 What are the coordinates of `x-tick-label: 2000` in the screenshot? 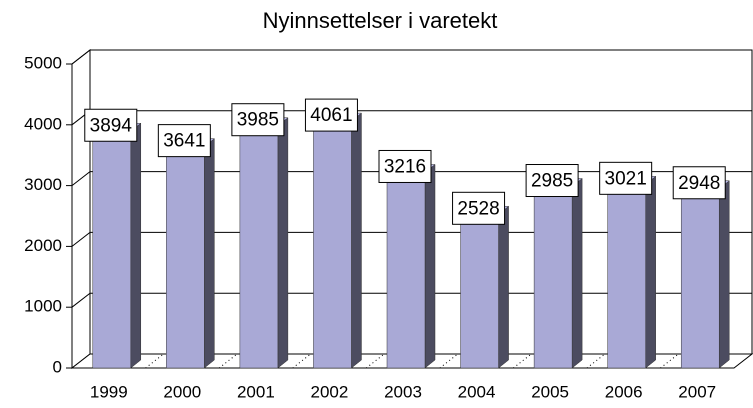 It's located at (182, 391).